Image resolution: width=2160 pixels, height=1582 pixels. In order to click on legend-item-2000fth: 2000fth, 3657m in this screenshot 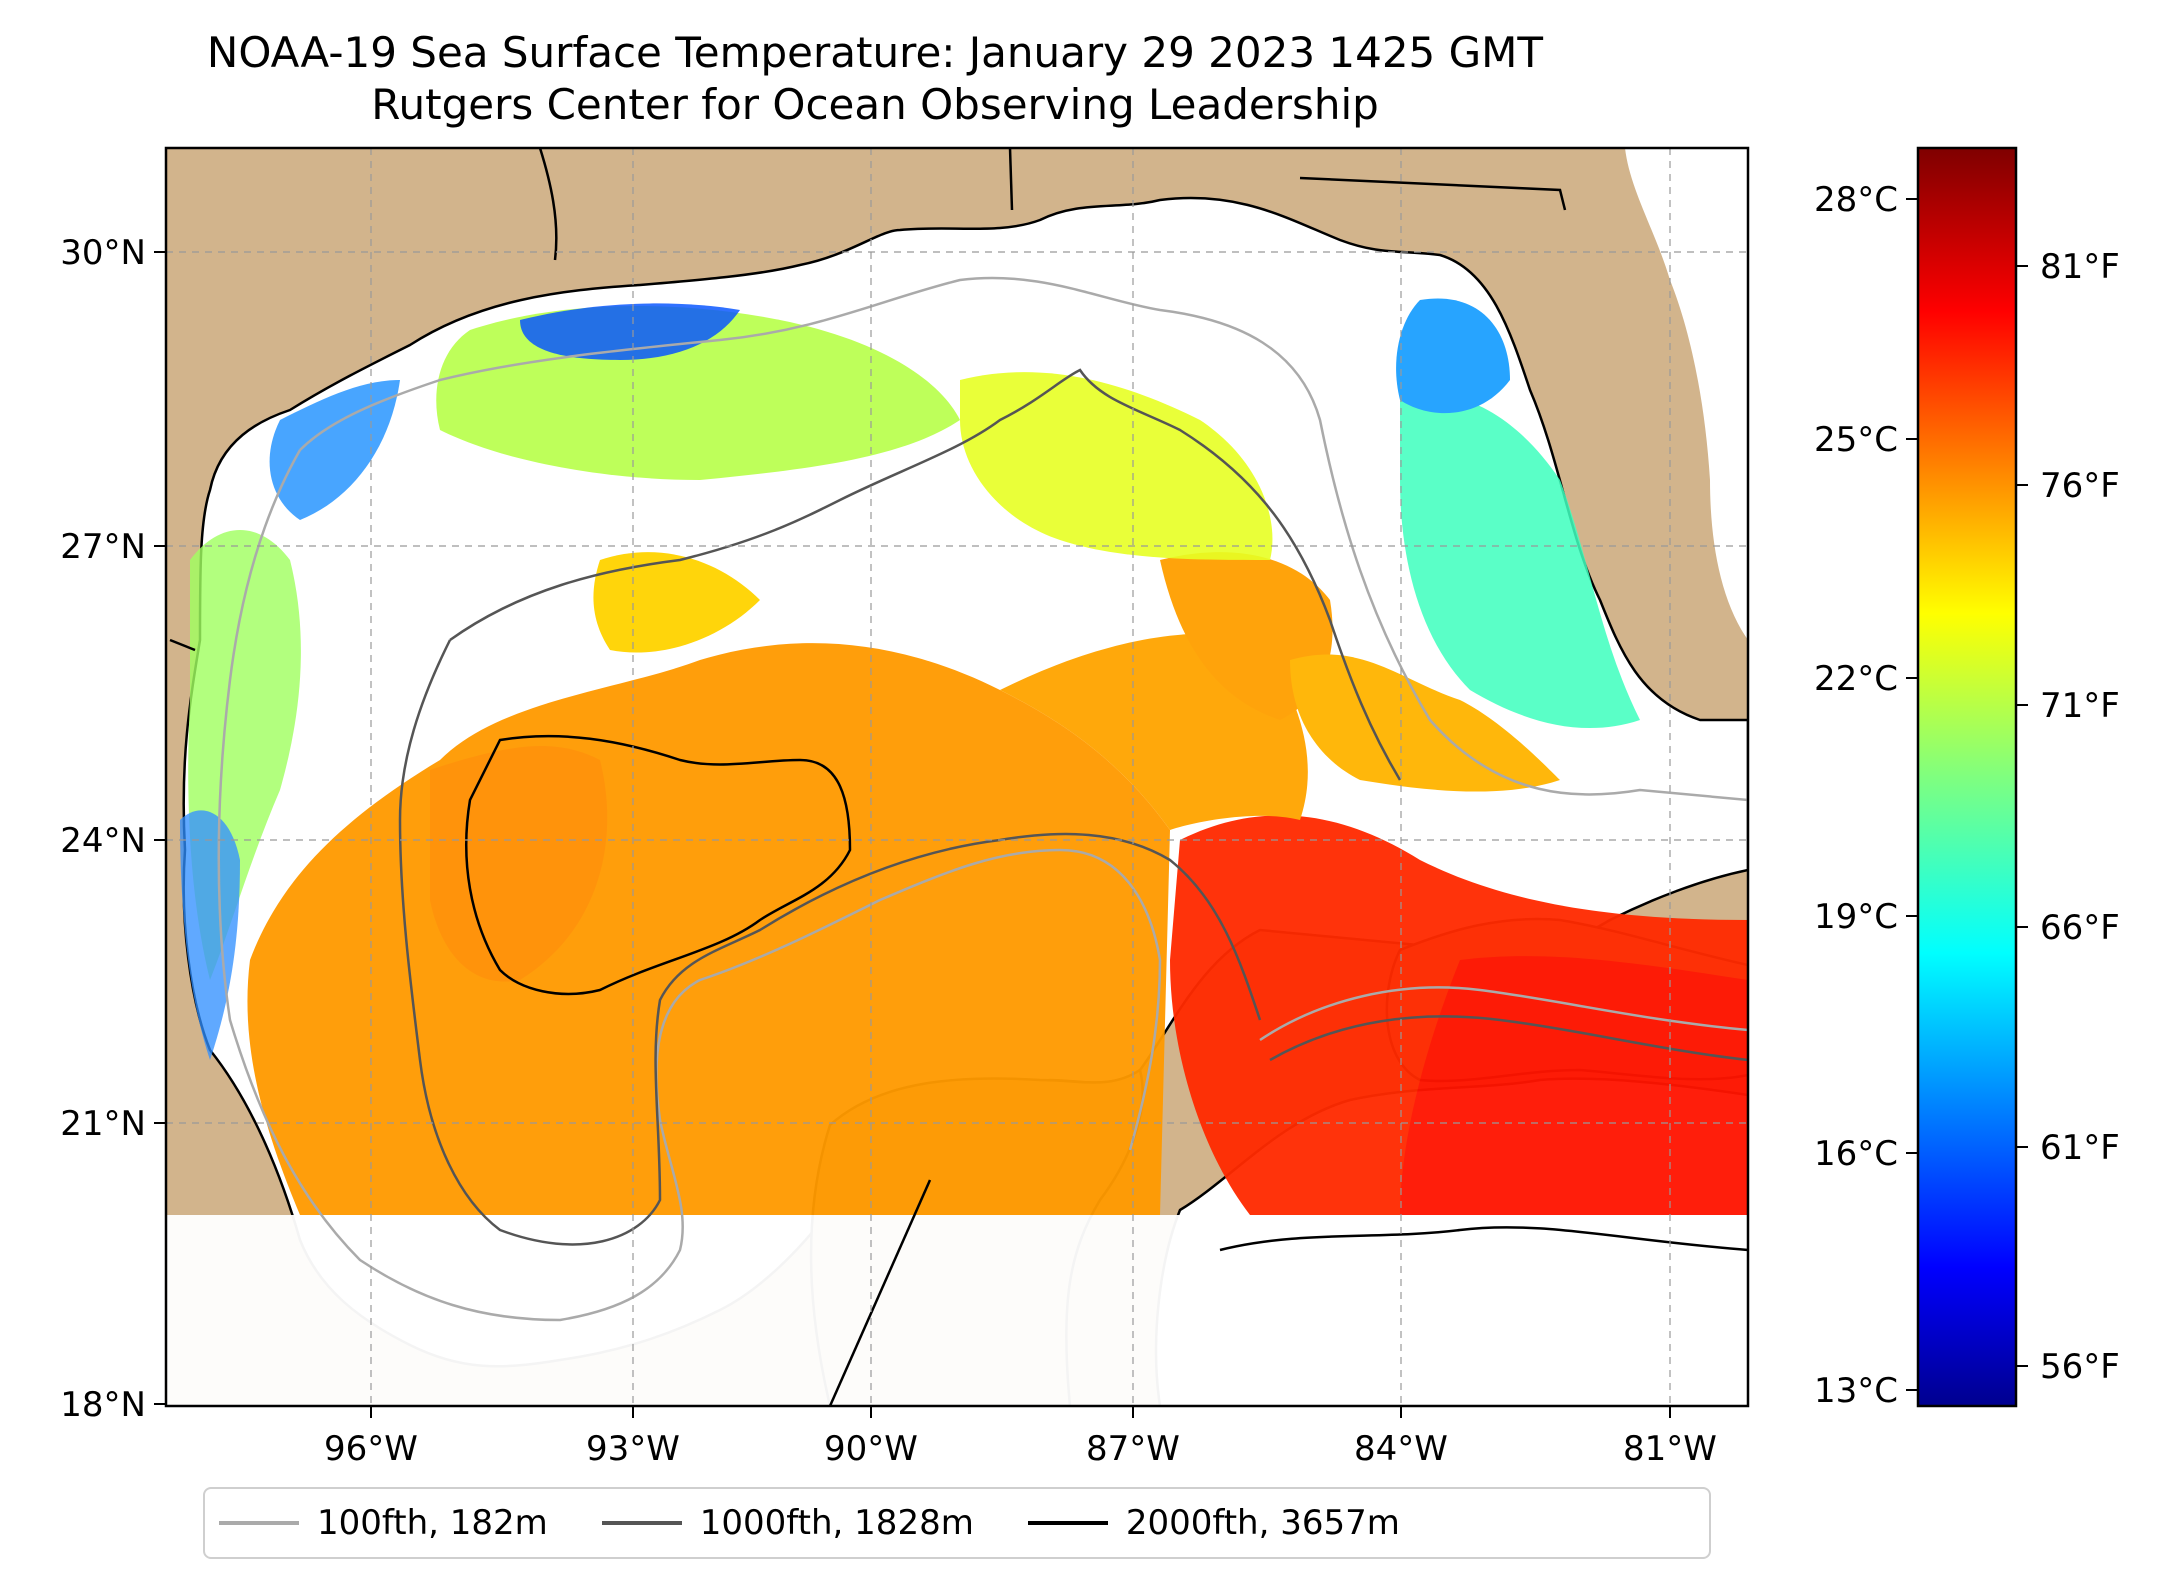, I will do `click(1213, 1523)`.